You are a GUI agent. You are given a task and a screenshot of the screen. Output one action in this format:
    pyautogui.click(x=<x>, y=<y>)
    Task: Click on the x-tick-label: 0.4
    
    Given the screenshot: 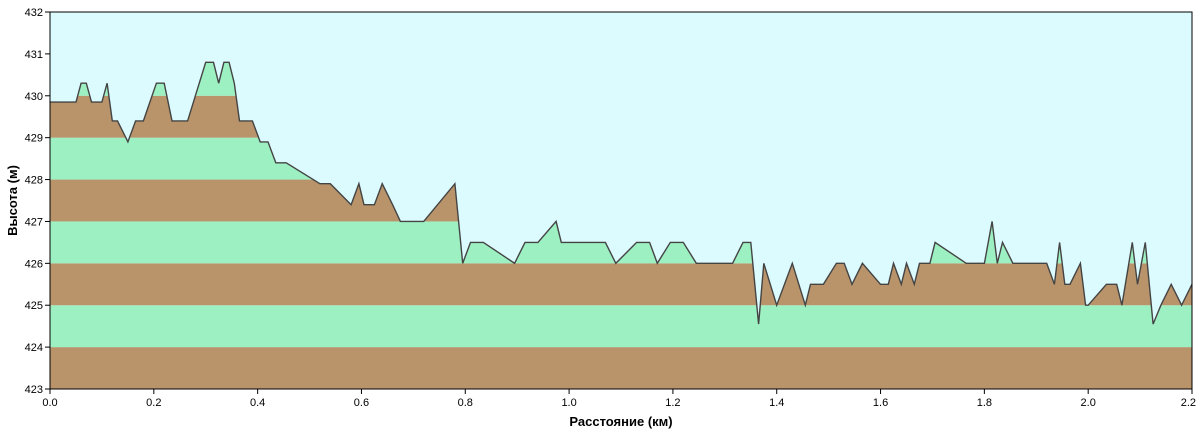 What is the action you would take?
    pyautogui.click(x=257, y=403)
    